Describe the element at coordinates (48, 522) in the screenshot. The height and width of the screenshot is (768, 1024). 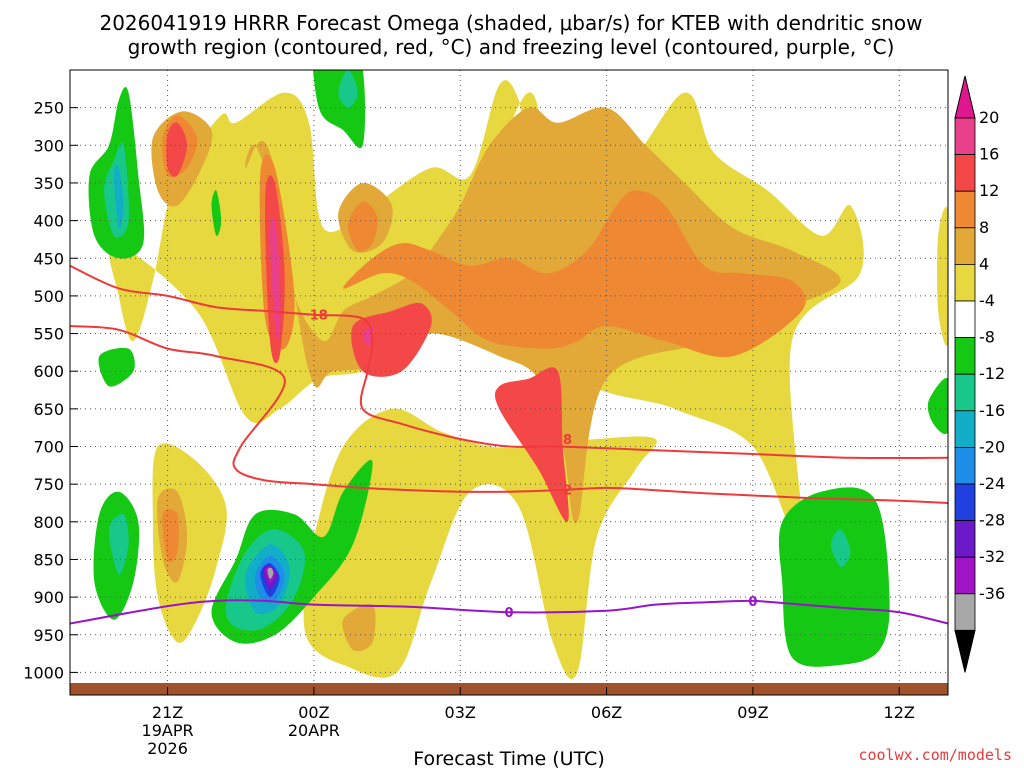
I see `y-tick-label: 800` at that location.